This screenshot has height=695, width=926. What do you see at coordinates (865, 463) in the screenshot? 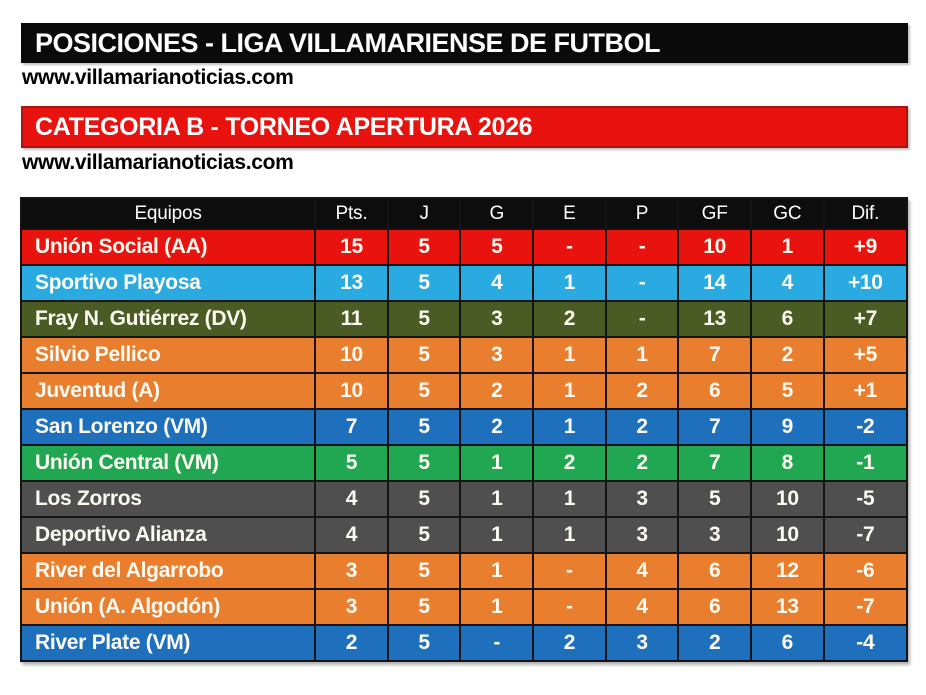
I see `stat-cell: -1` at bounding box center [865, 463].